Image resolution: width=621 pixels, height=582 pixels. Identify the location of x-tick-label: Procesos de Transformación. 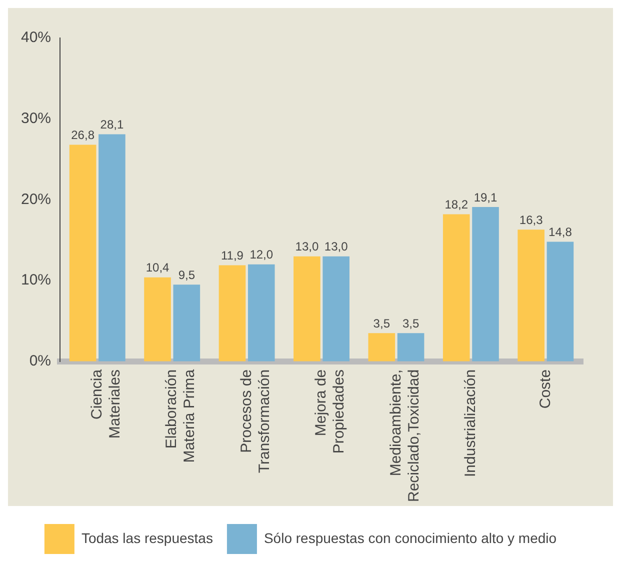
(255, 421).